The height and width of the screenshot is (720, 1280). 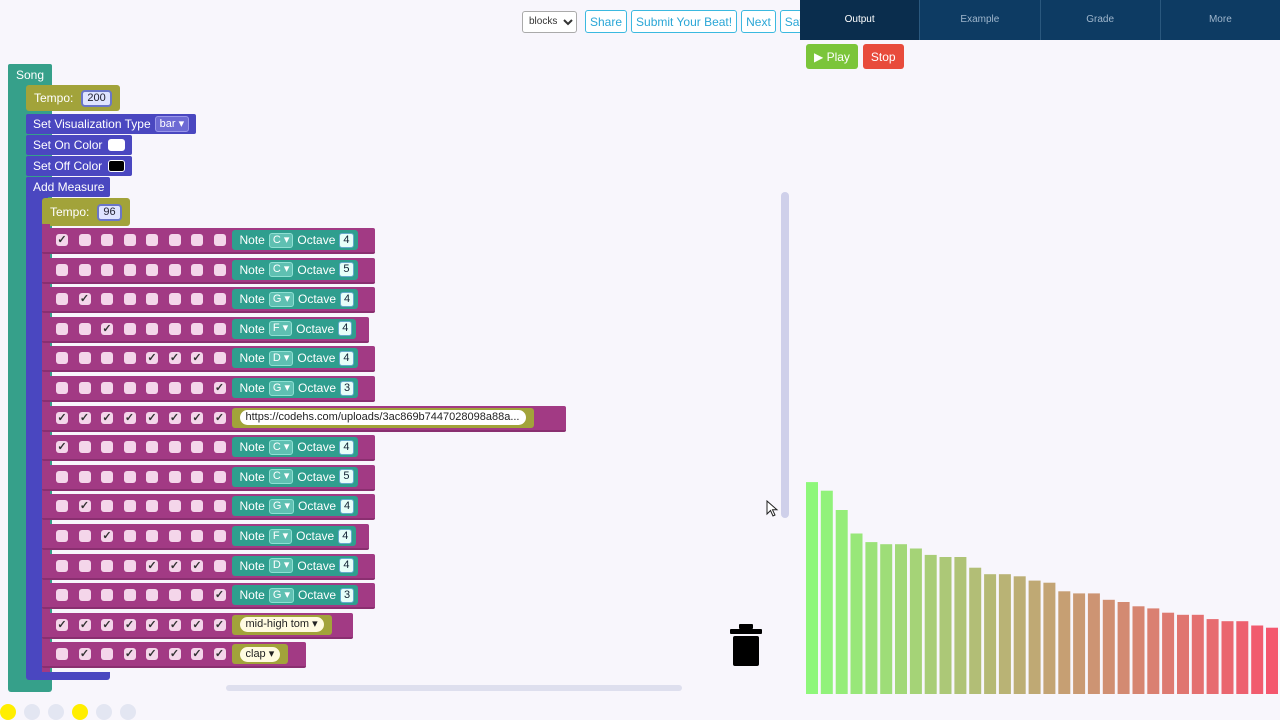 What do you see at coordinates (1099, 20) in the screenshot?
I see `tab-grade: Grade` at bounding box center [1099, 20].